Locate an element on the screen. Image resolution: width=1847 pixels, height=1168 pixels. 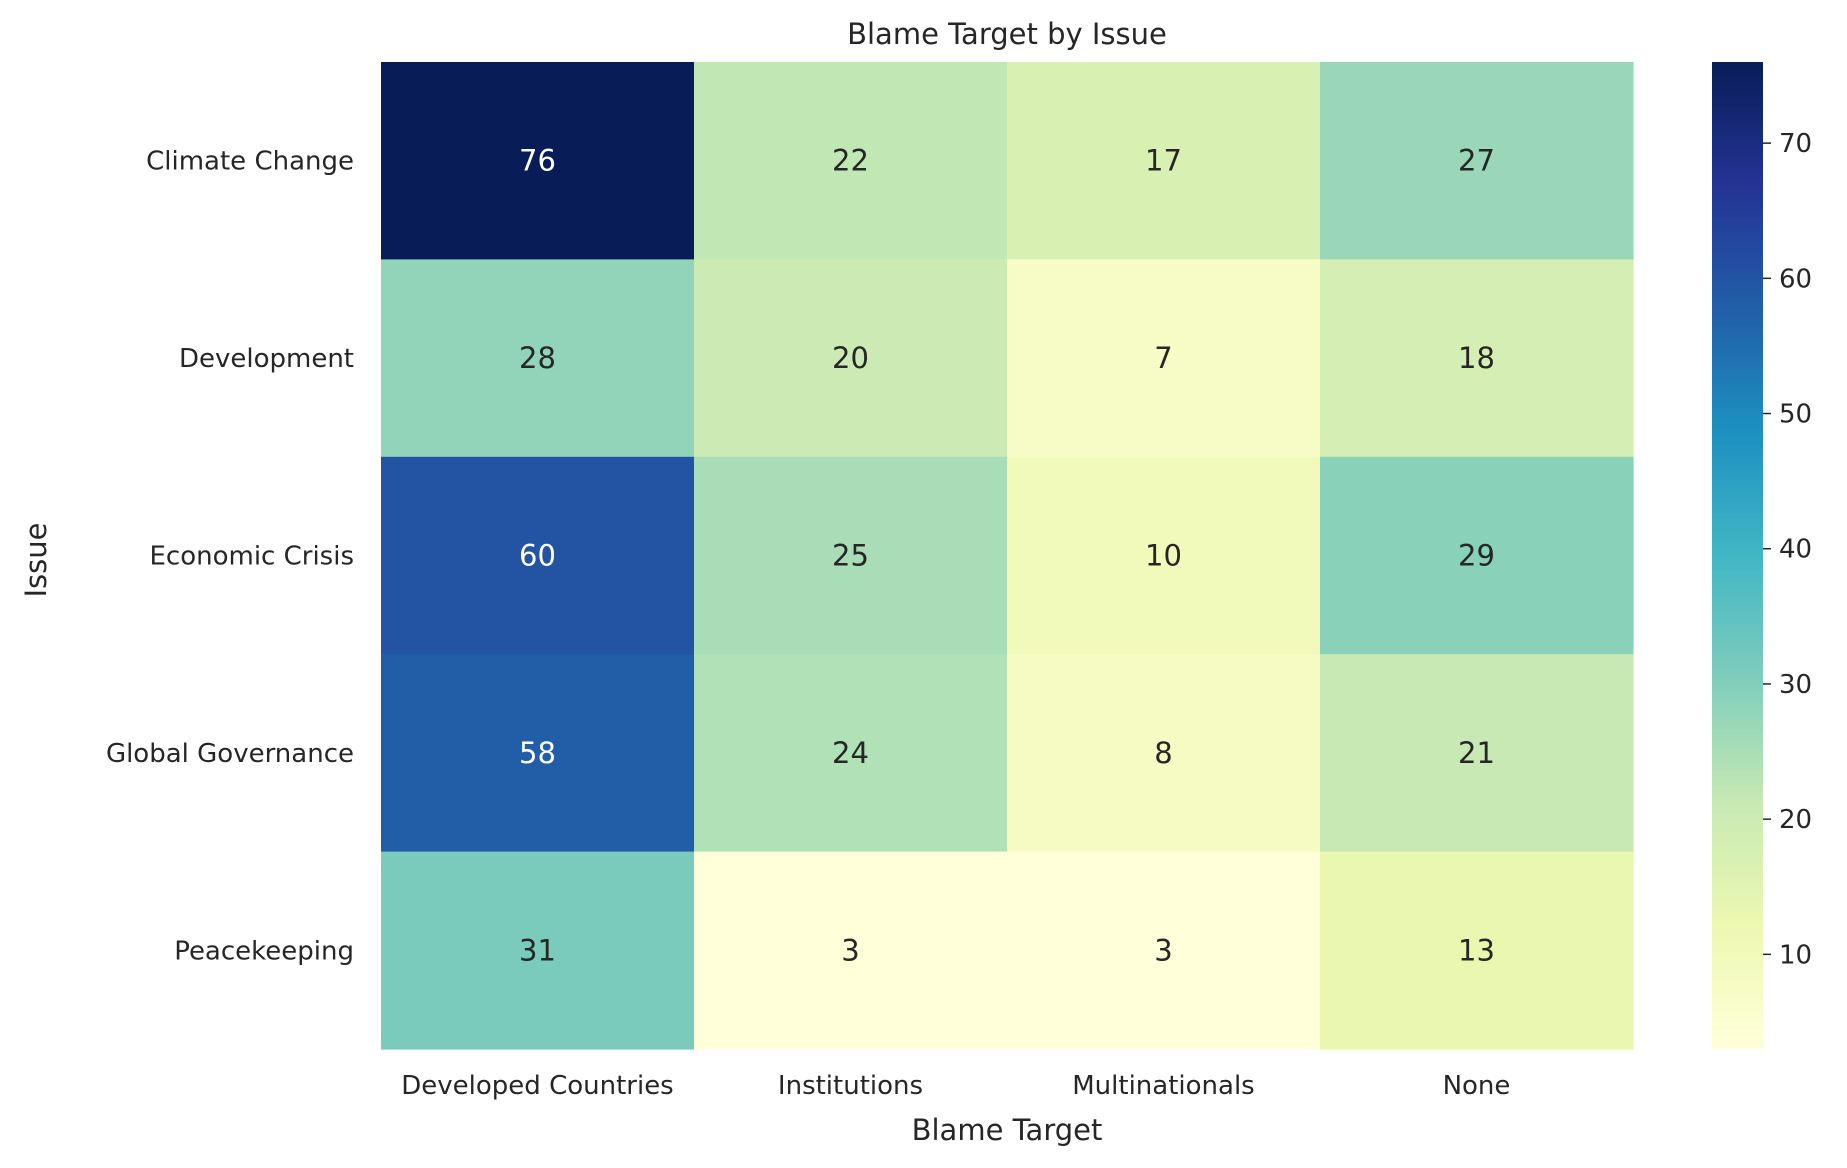
cell-value-label: 10 is located at coordinates (1163, 556).